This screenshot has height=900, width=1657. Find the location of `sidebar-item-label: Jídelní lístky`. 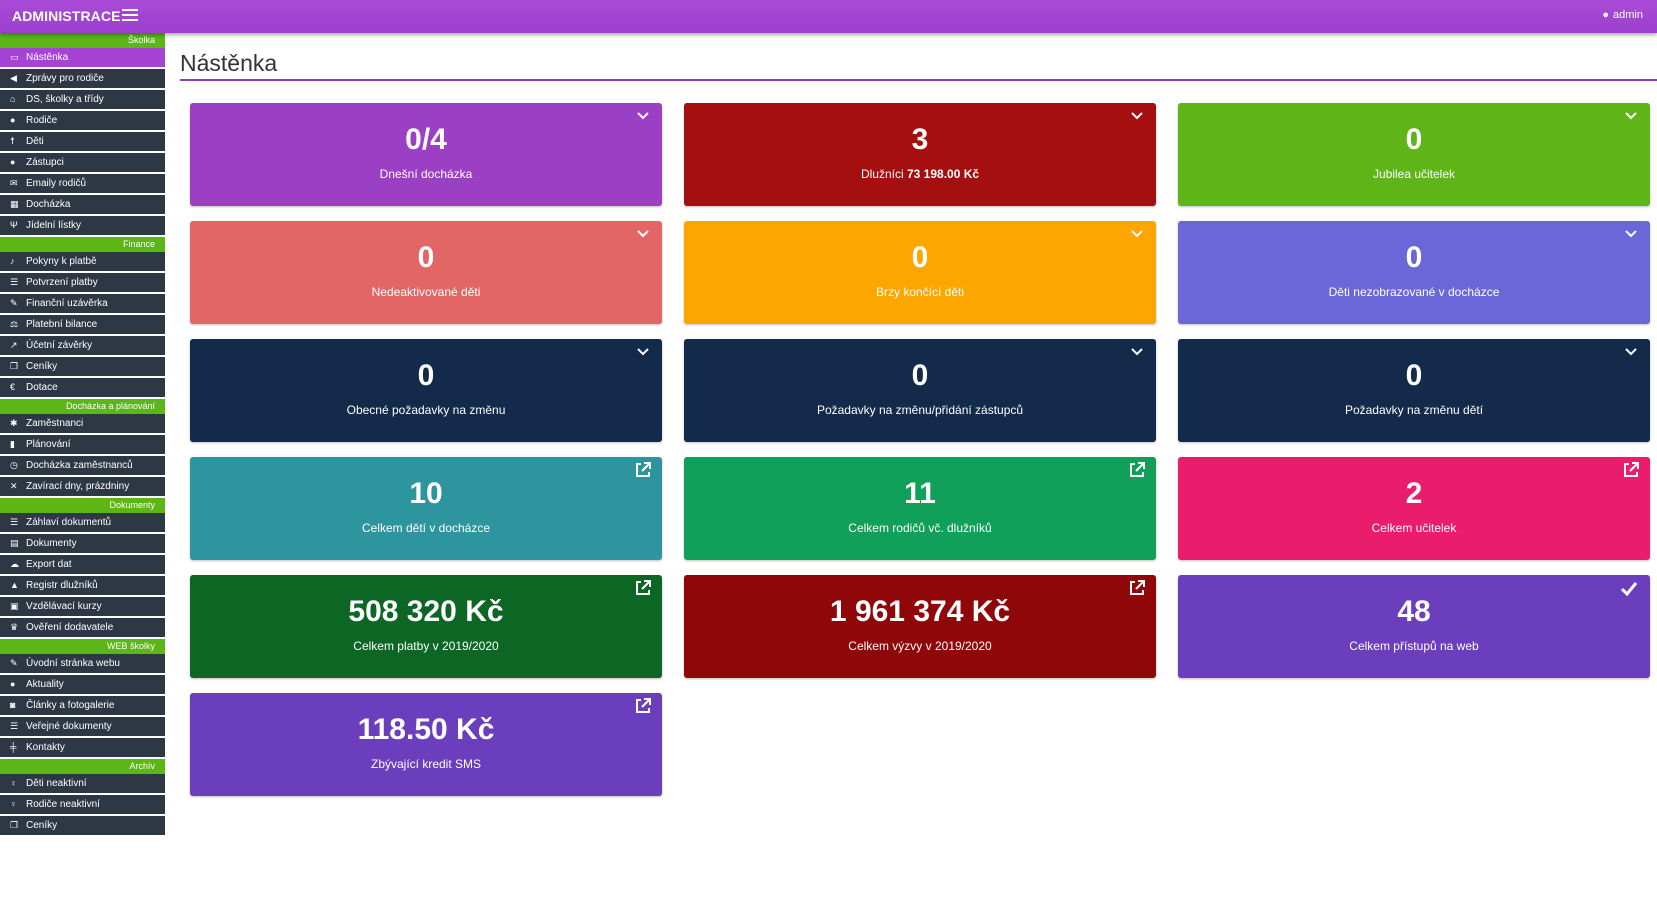

sidebar-item-label: Jídelní lístky is located at coordinates (54, 225).